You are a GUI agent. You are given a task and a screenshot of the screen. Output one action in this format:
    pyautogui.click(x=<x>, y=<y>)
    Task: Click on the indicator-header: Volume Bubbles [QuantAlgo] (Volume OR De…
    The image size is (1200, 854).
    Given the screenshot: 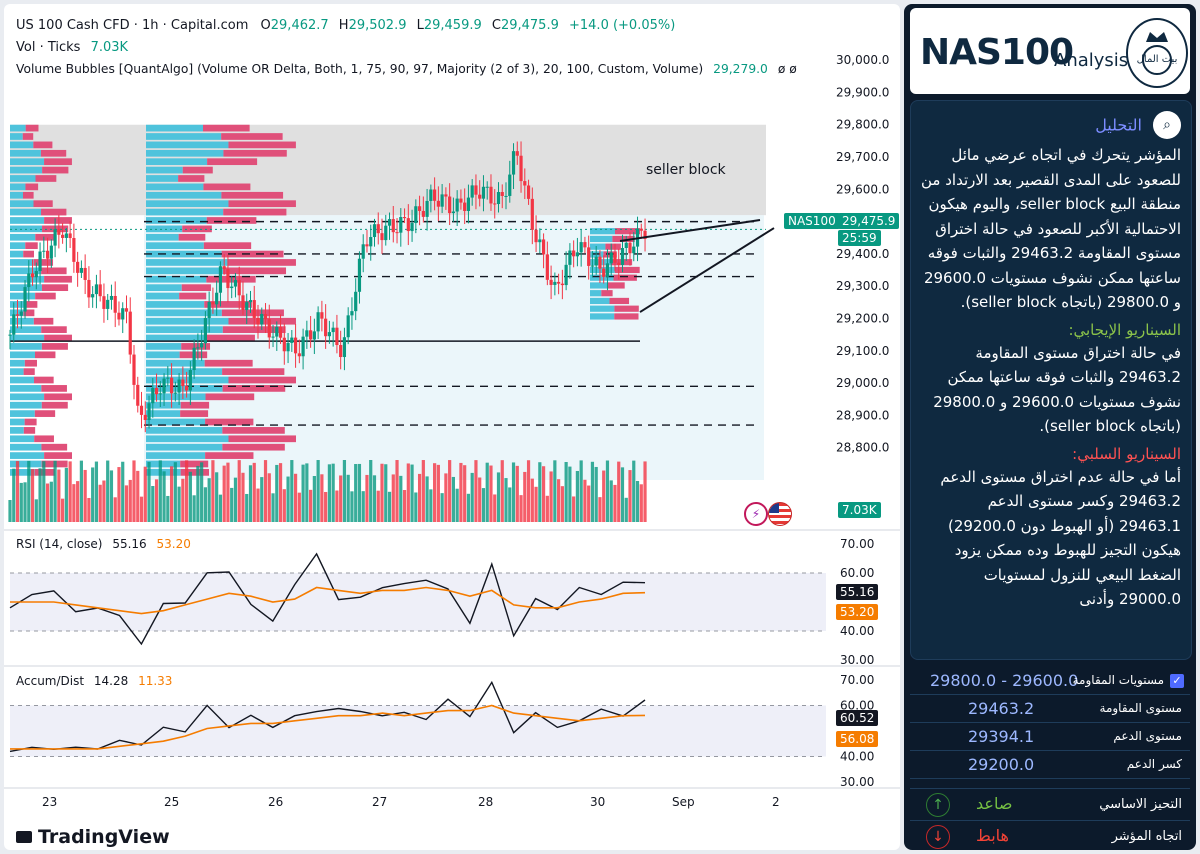 What is the action you would take?
    pyautogui.click(x=406, y=69)
    